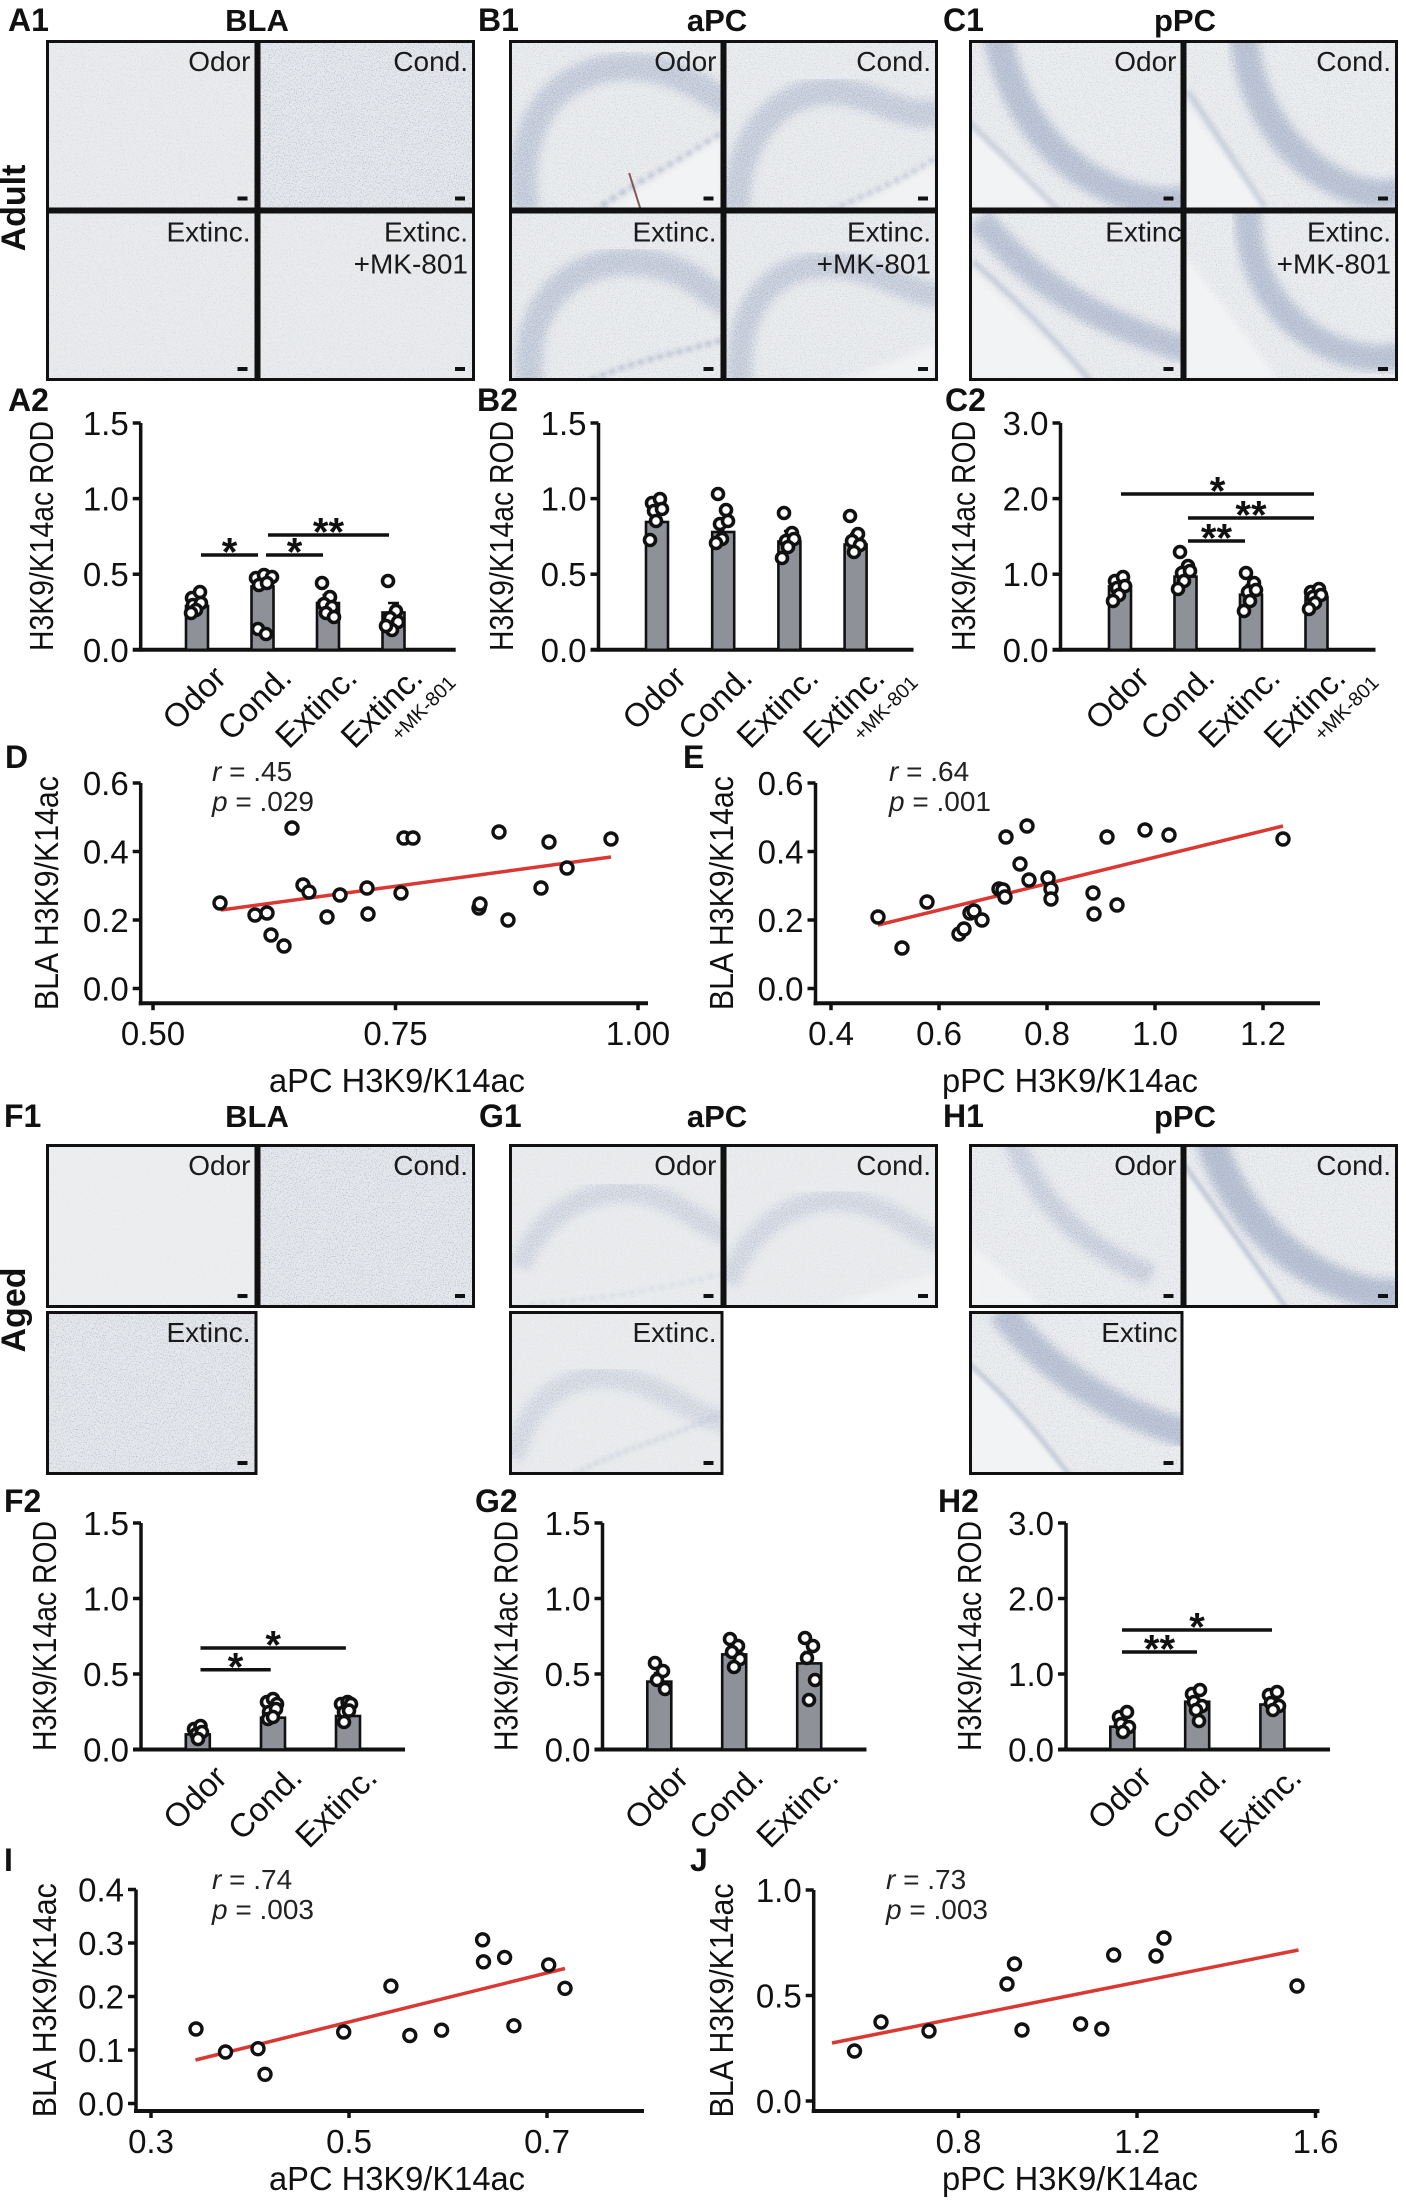 The image size is (1406, 2205). What do you see at coordinates (1047, 1033) in the screenshot?
I see `svg-text: 0.8` at bounding box center [1047, 1033].